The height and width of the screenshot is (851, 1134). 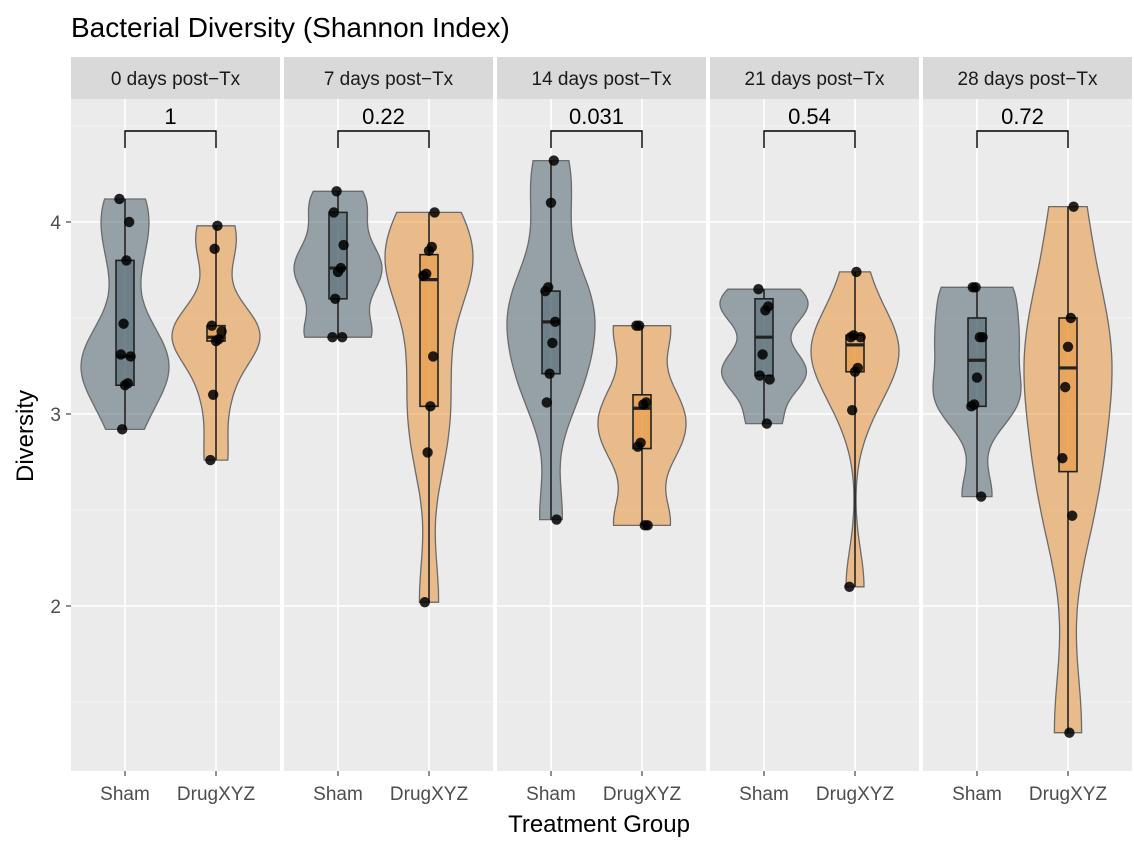 I want to click on y-tick-label: 3, so click(x=55, y=415).